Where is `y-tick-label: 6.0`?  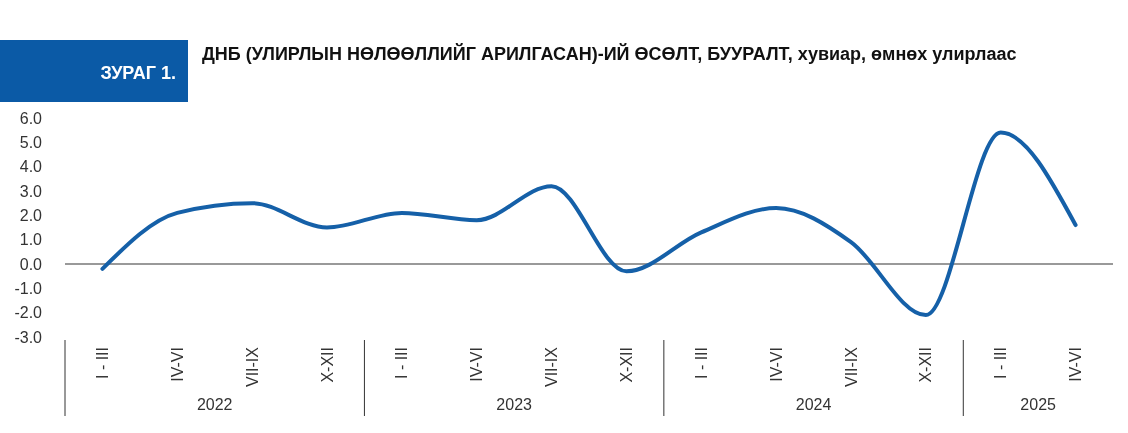
y-tick-label: 6.0 is located at coordinates (31, 118).